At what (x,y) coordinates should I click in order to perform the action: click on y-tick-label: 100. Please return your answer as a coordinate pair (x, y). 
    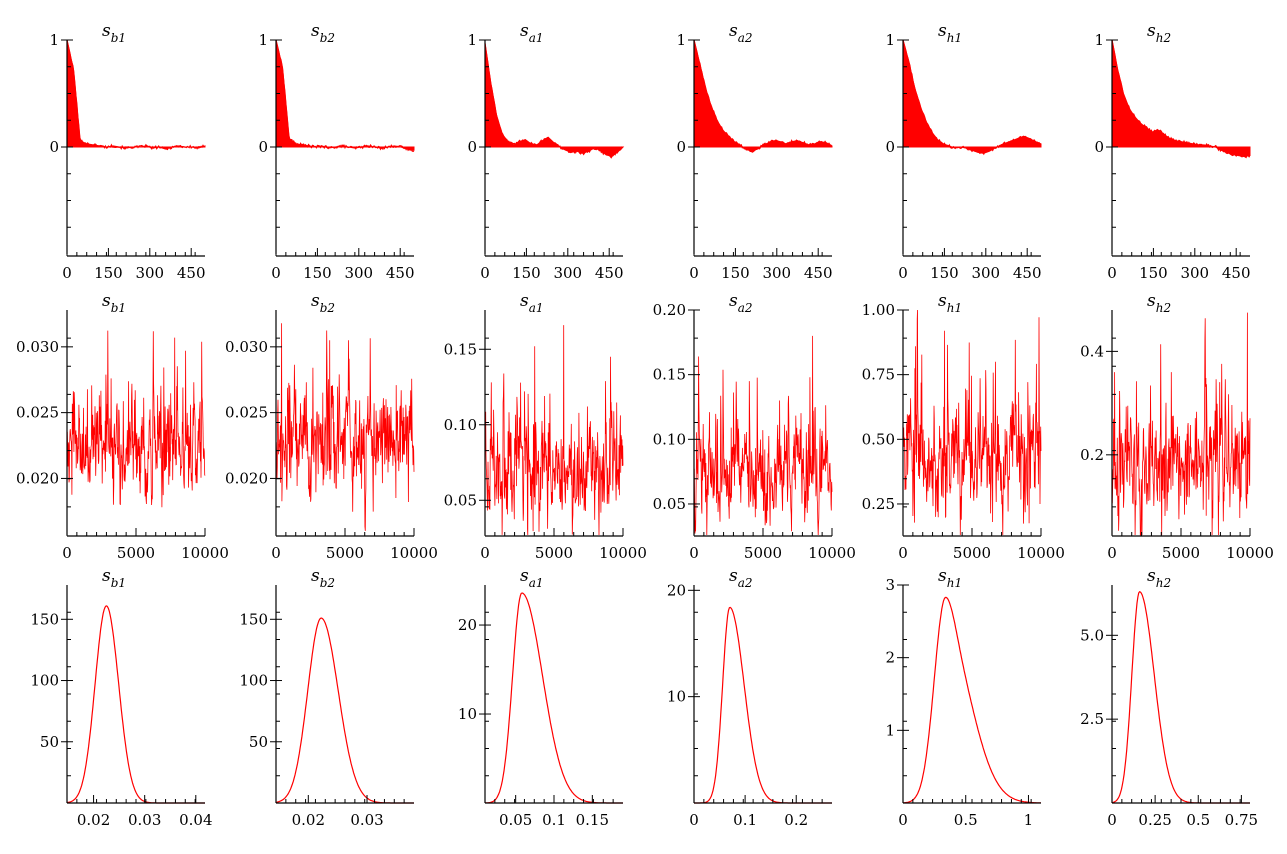
    Looking at the image, I should click on (253, 681).